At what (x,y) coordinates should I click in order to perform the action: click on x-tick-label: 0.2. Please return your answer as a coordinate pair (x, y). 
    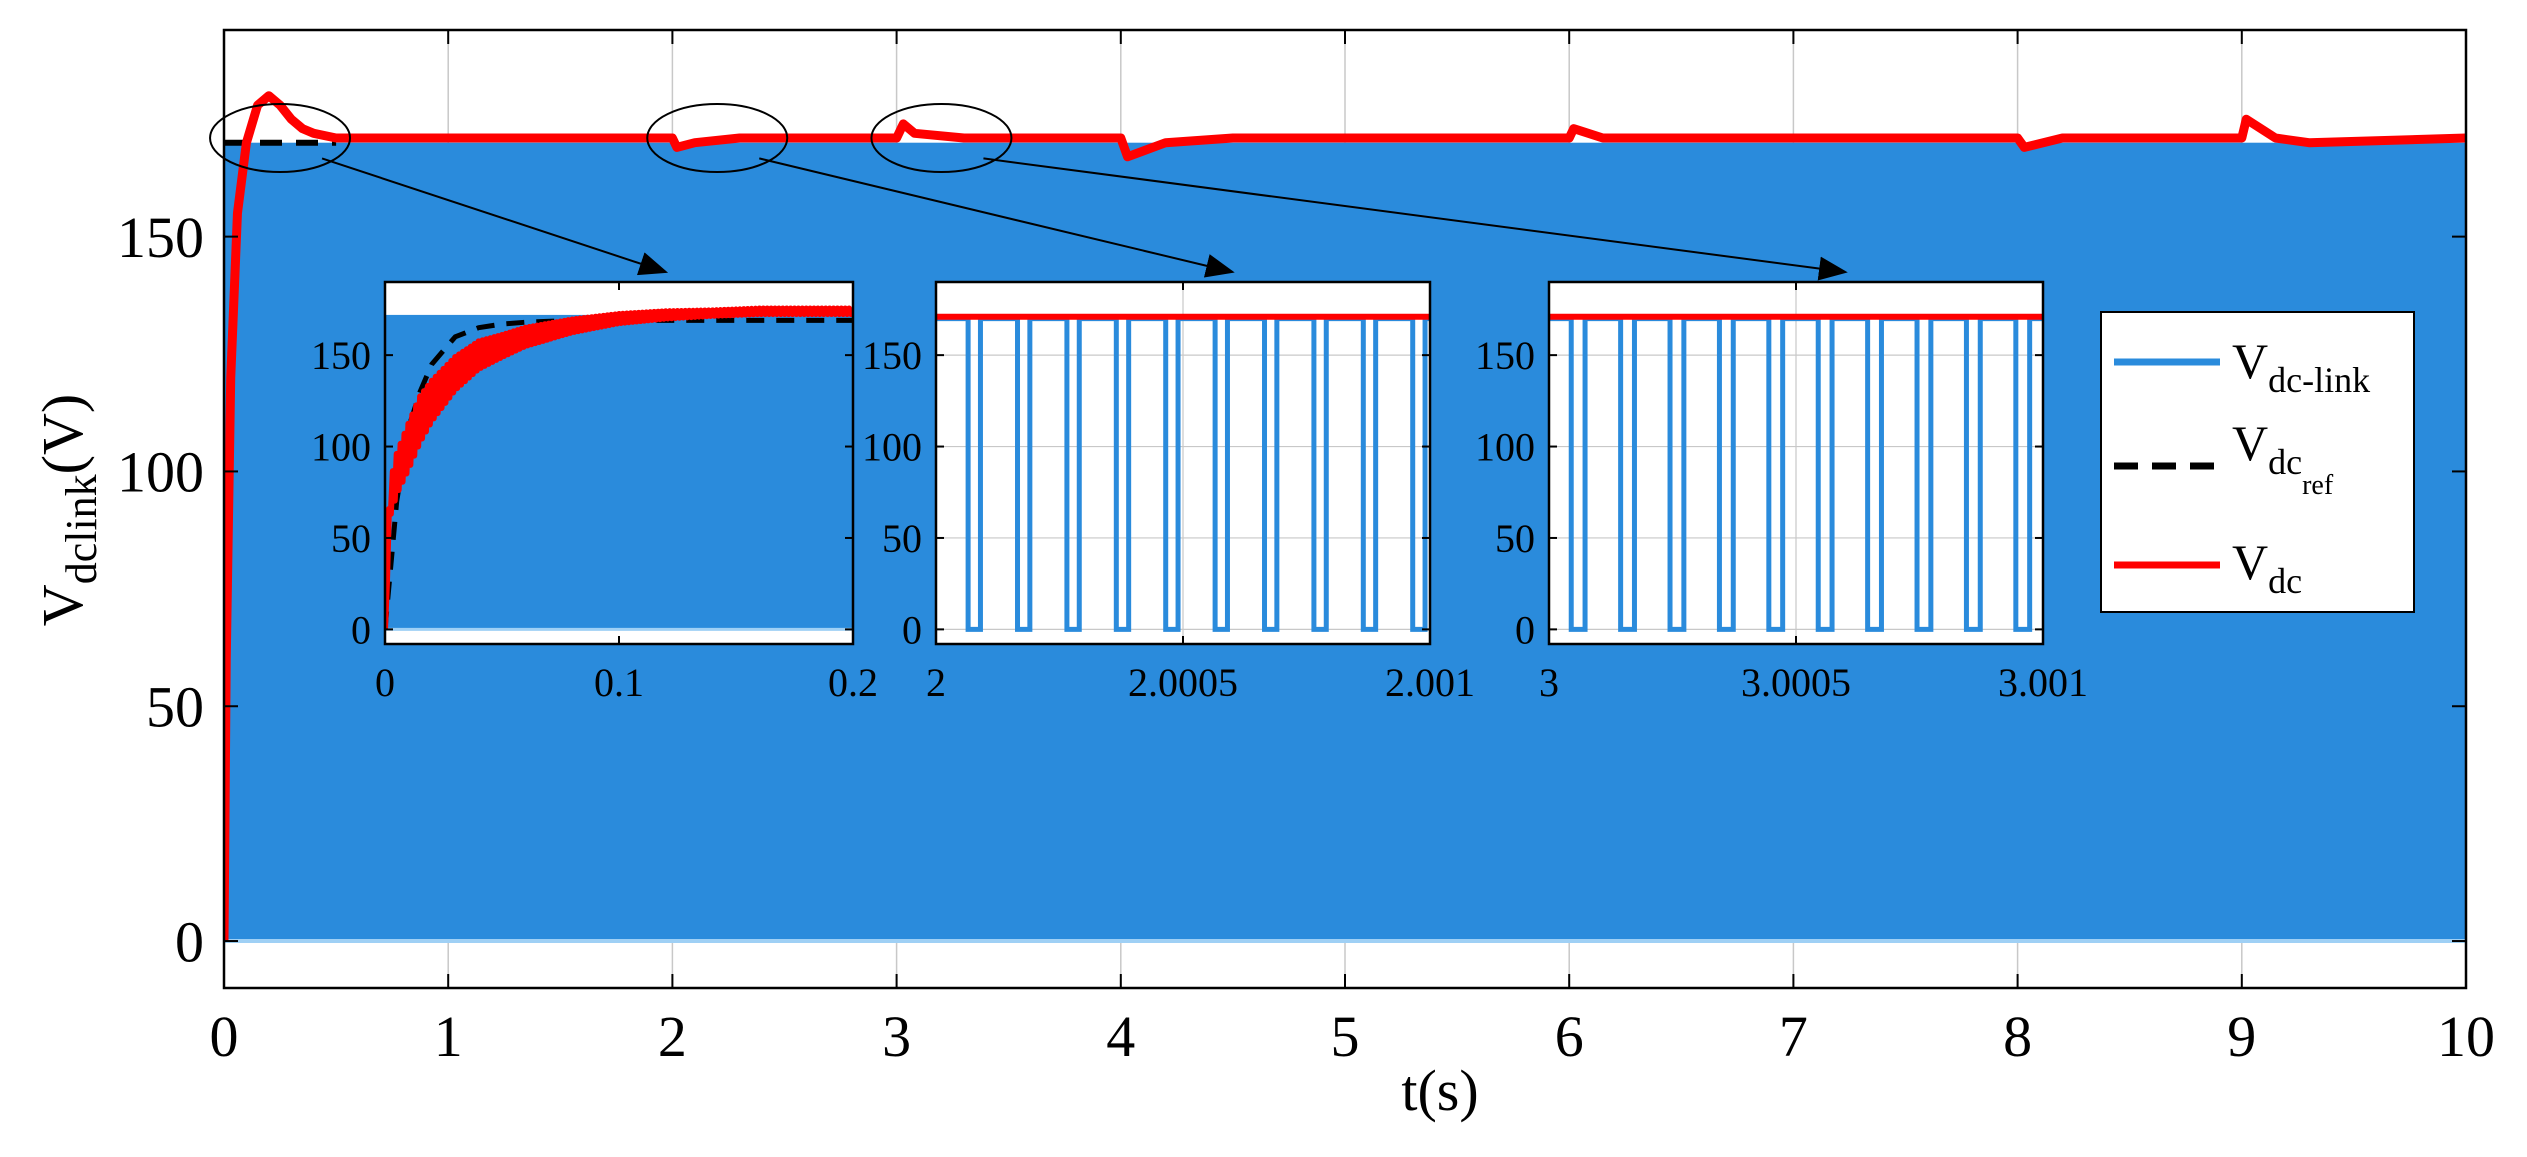
    Looking at the image, I should click on (853, 682).